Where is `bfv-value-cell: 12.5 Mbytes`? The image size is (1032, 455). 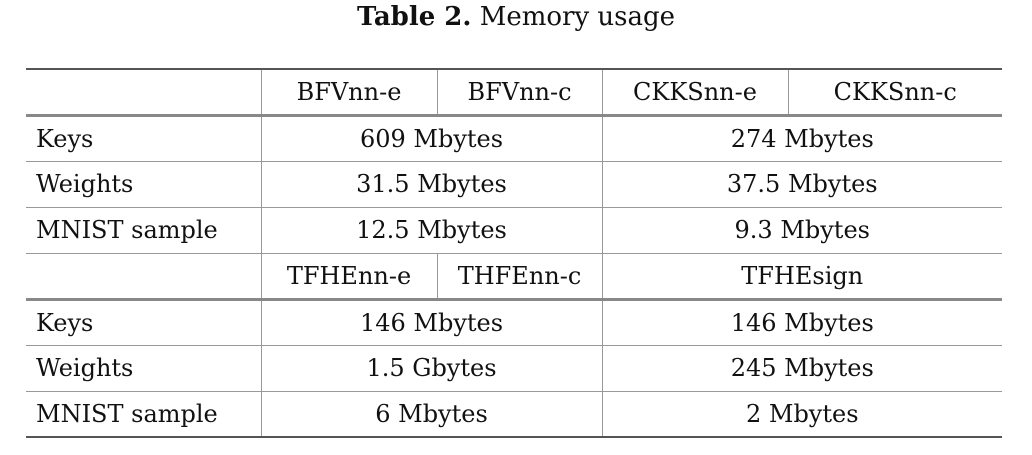
bfv-value-cell: 12.5 Mbytes is located at coordinates (431, 229).